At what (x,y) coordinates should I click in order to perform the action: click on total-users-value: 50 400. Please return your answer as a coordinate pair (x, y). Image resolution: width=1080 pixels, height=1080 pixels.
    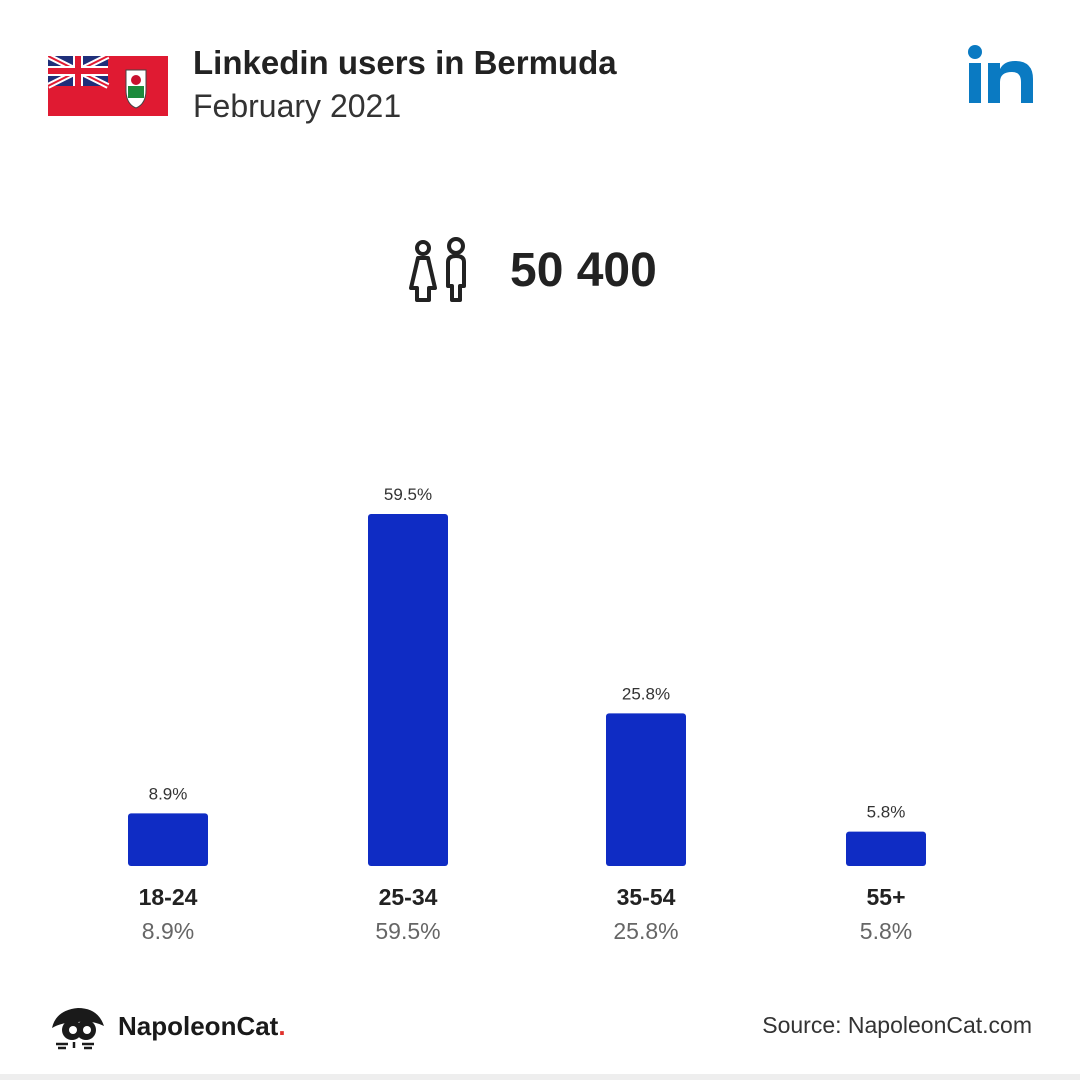
    Looking at the image, I should click on (583, 270).